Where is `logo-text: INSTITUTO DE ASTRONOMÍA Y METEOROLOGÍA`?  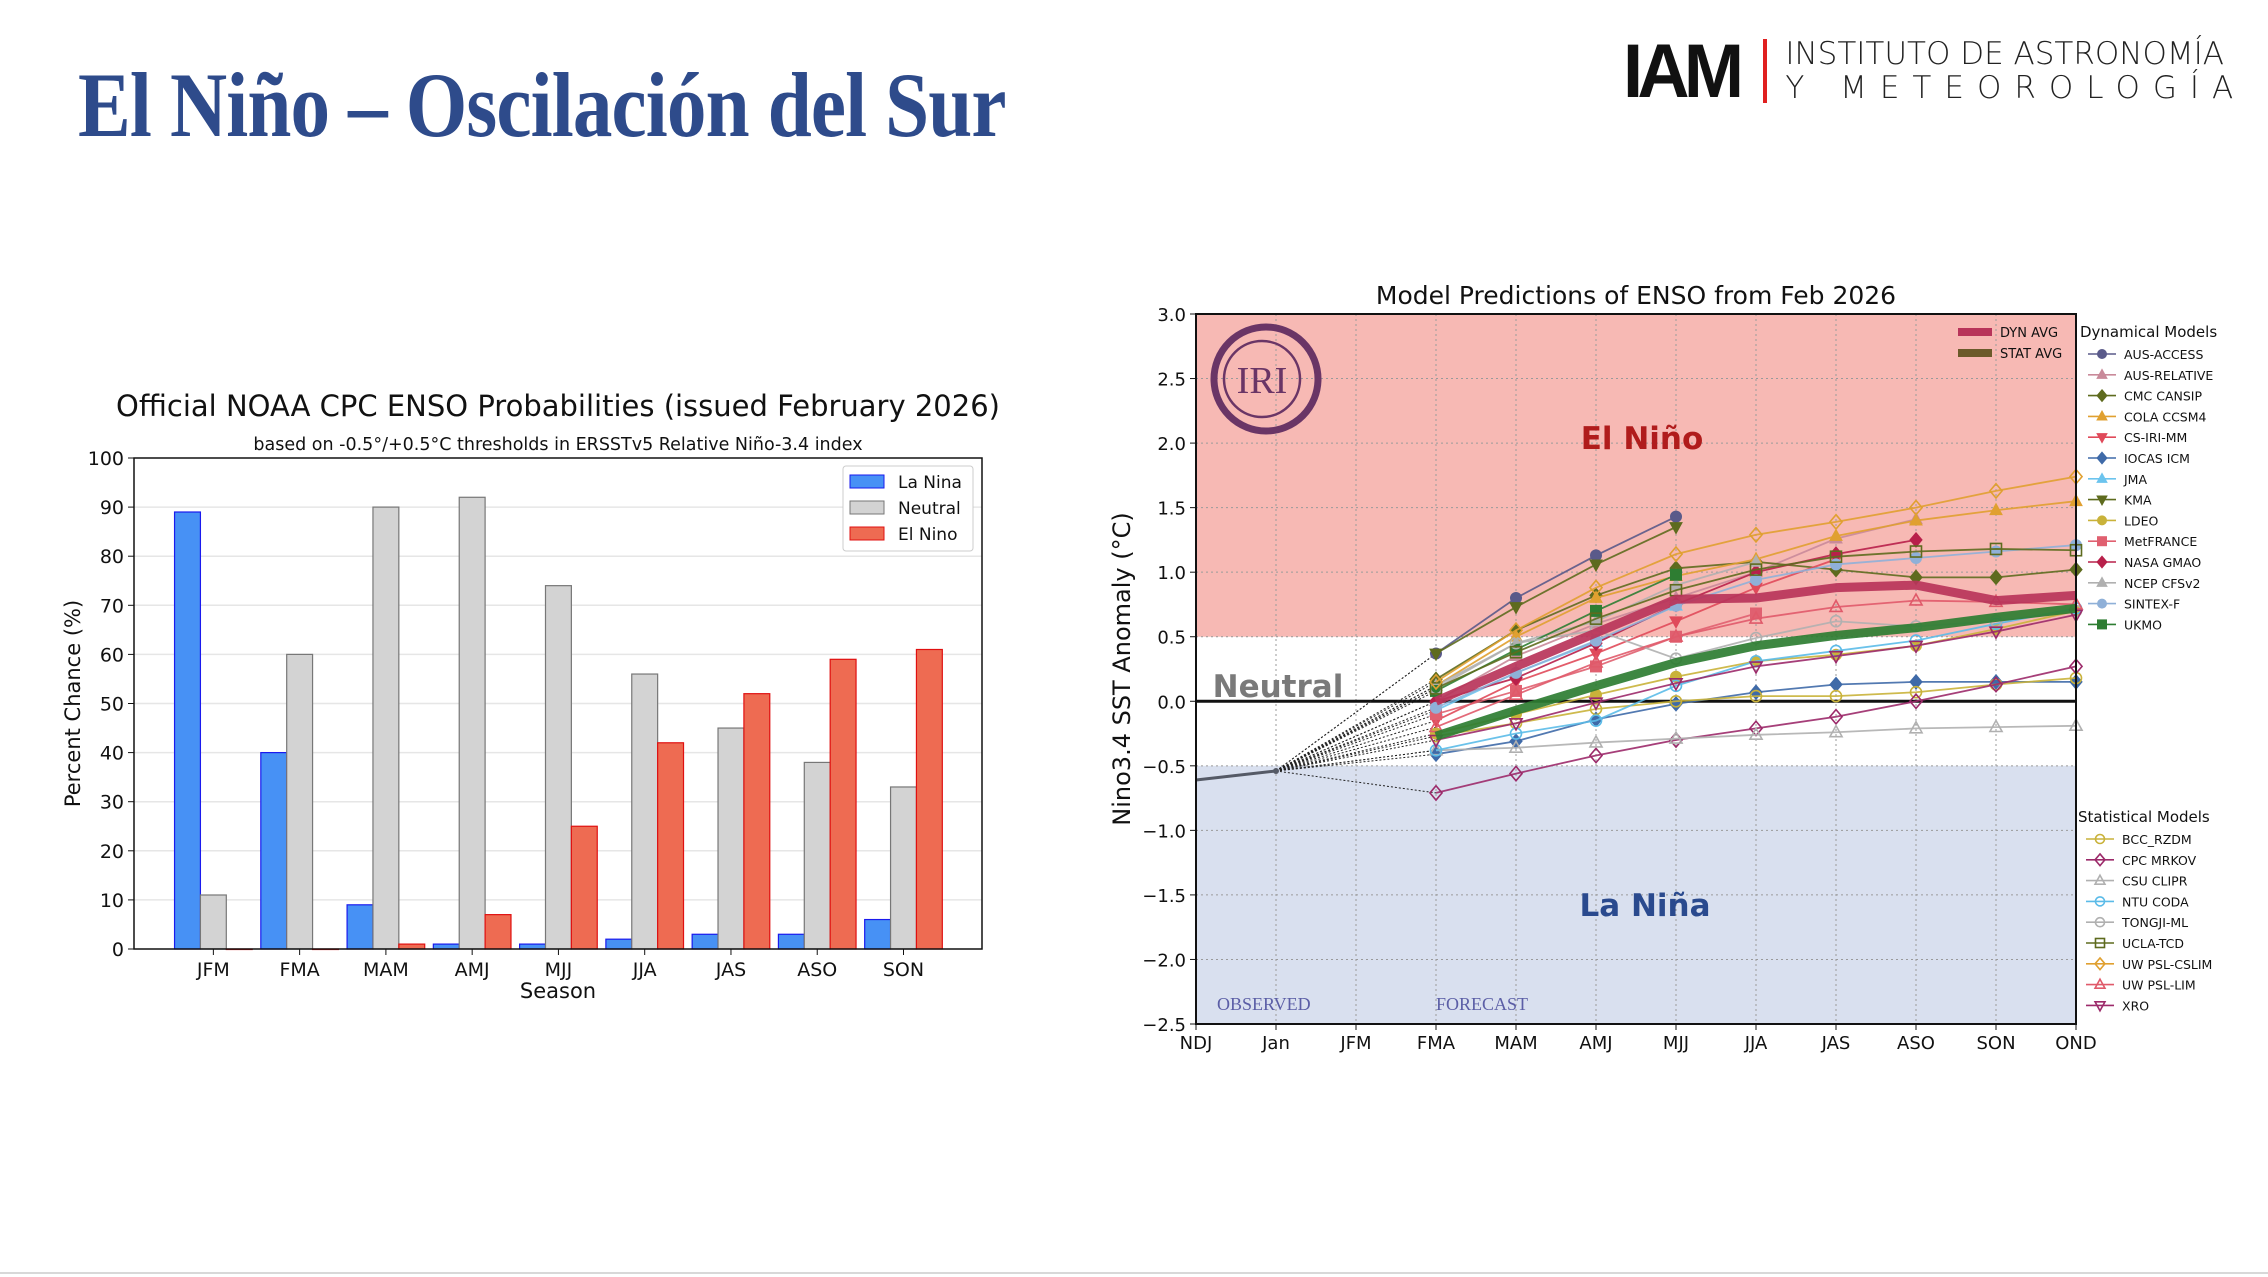 logo-text: INSTITUTO DE ASTRONOMÍA Y METEOROLOGÍA is located at coordinates (2015, 71).